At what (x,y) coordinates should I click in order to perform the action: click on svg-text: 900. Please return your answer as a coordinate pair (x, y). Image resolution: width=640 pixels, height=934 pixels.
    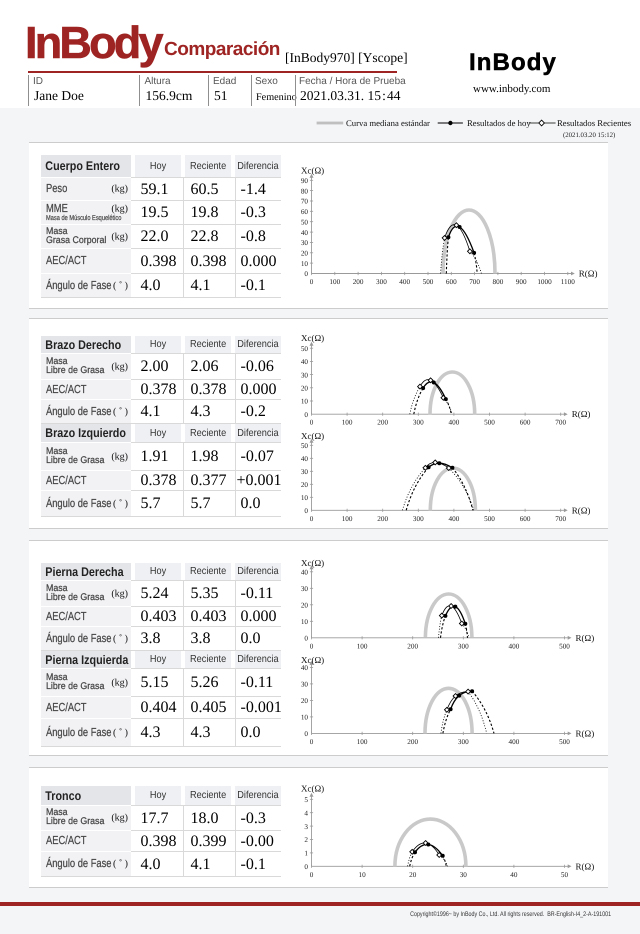
    Looking at the image, I should click on (521, 282).